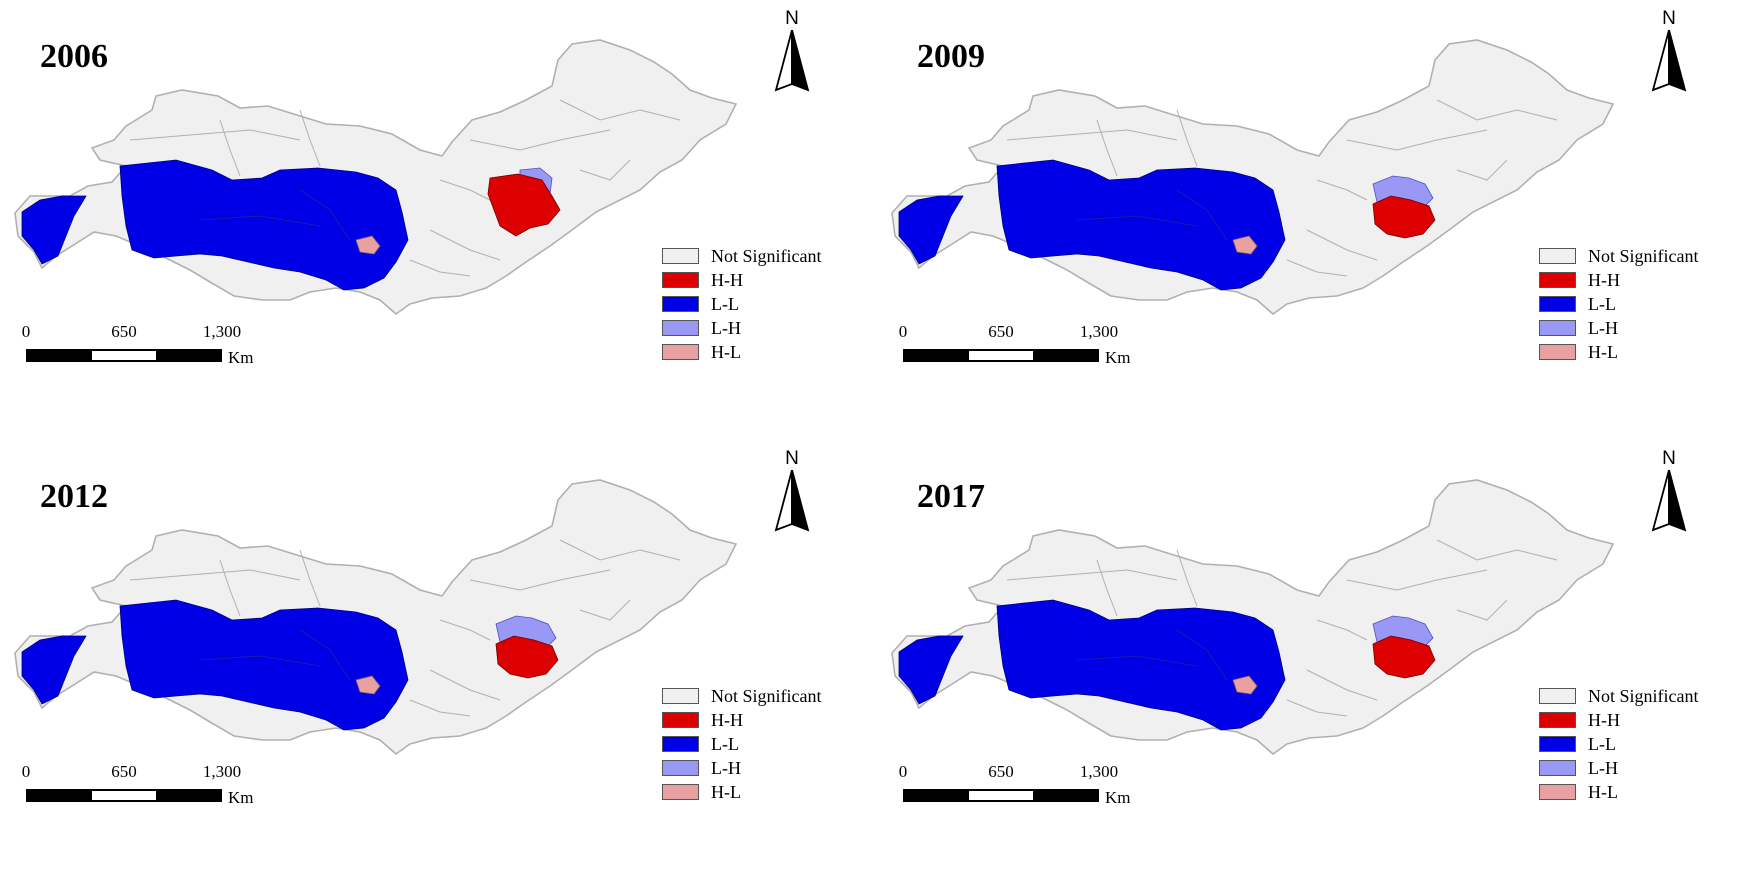 The width and height of the screenshot is (1754, 879). I want to click on north-arrow-left-half, so click(783, 61).